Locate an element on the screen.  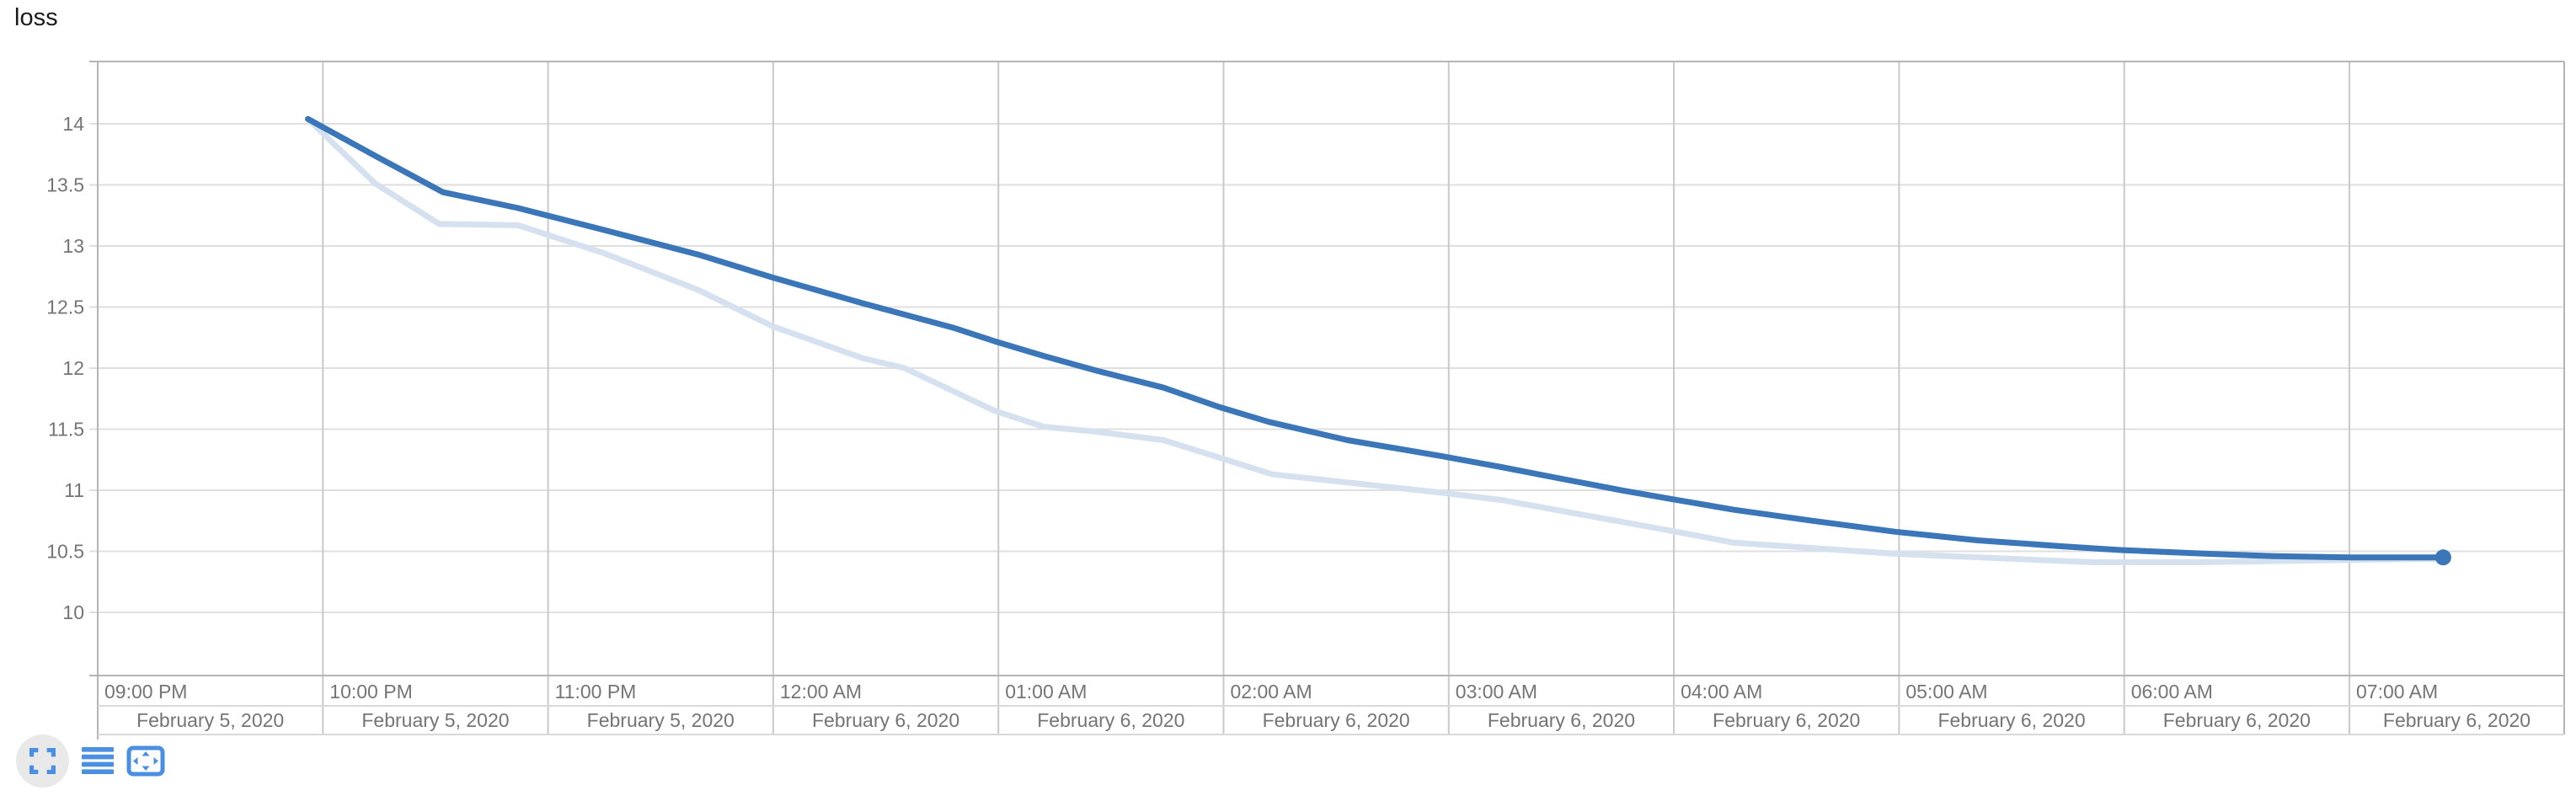
last-point-marker is located at coordinates (2442, 557).